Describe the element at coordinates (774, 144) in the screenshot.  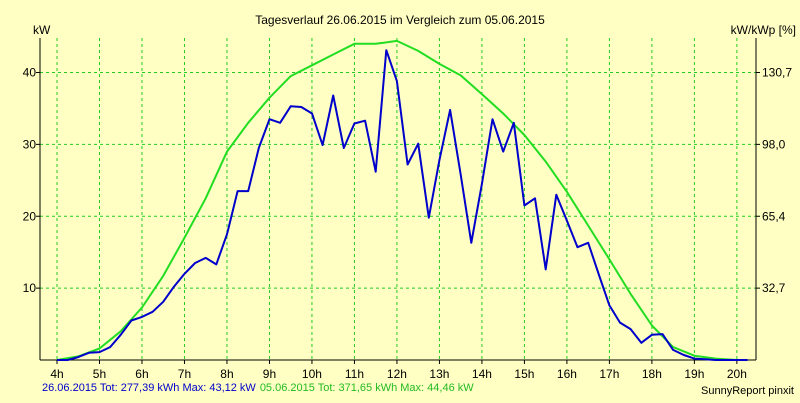
I see `y-tick-label-right-2: 98,0` at that location.